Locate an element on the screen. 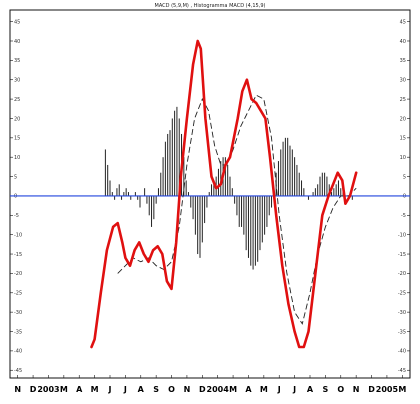  y-tick-label-left: 0 is located at coordinates (15, 197).